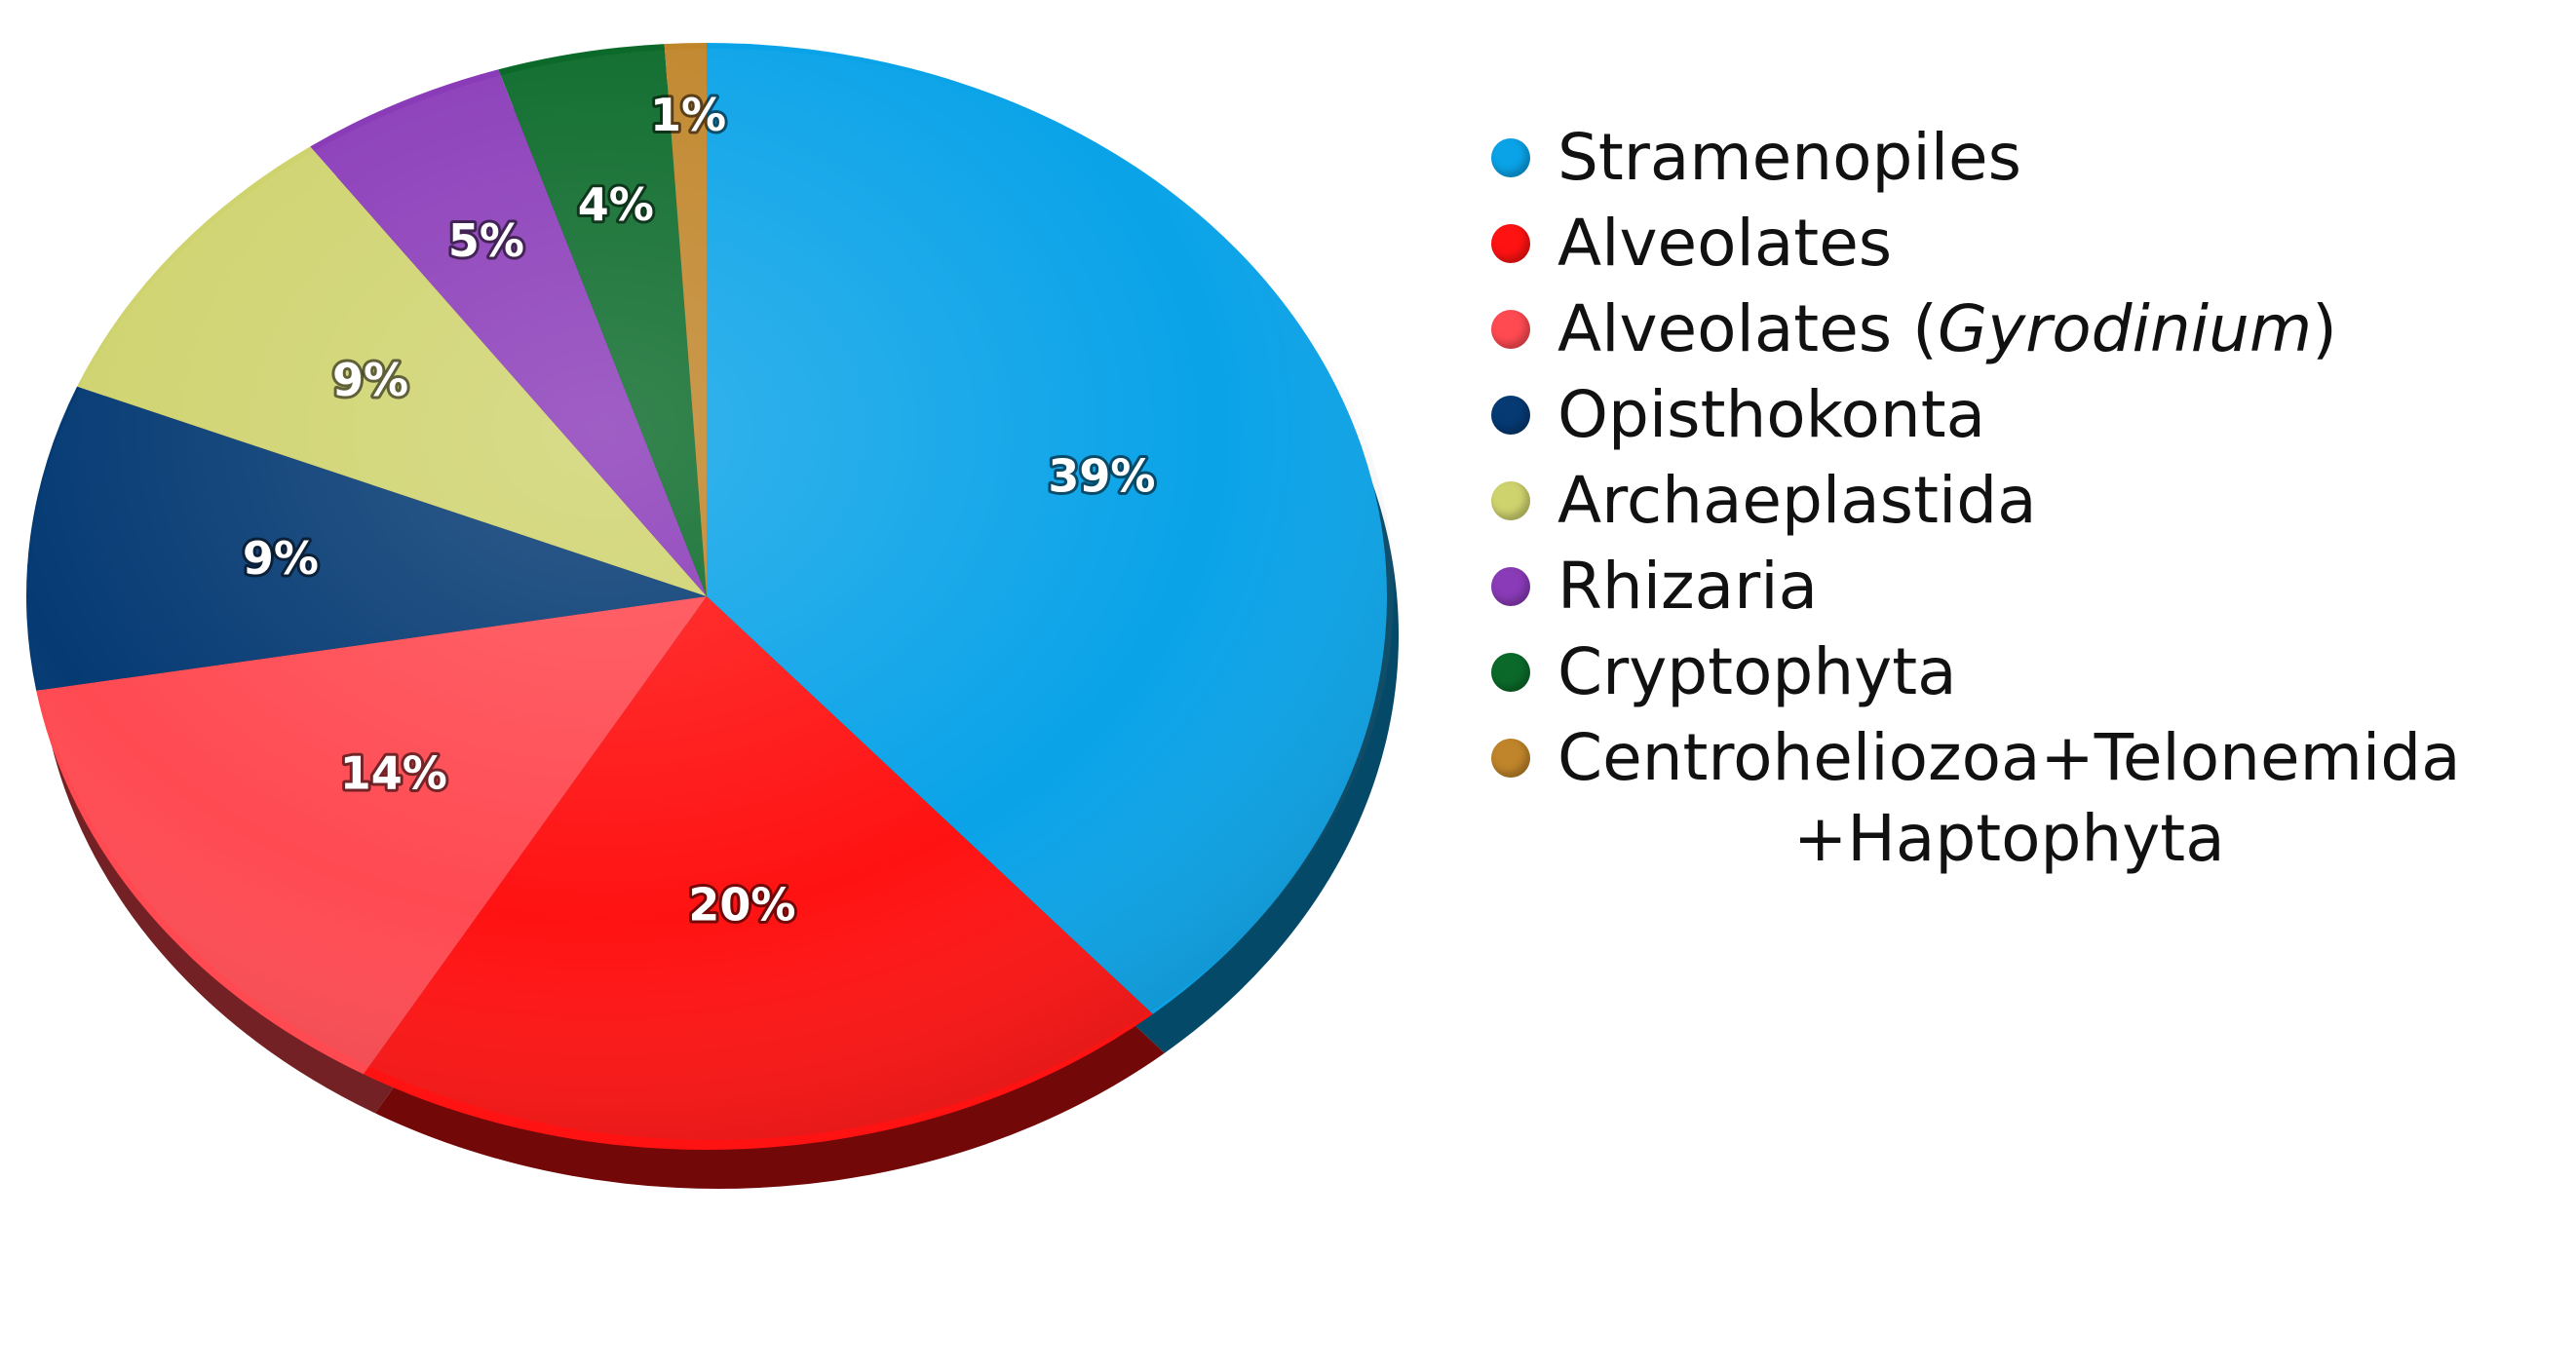 This screenshot has height=1371, width=2576. What do you see at coordinates (2009, 839) in the screenshot?
I see `legend-label-continuation: +Haptophyta` at bounding box center [2009, 839].